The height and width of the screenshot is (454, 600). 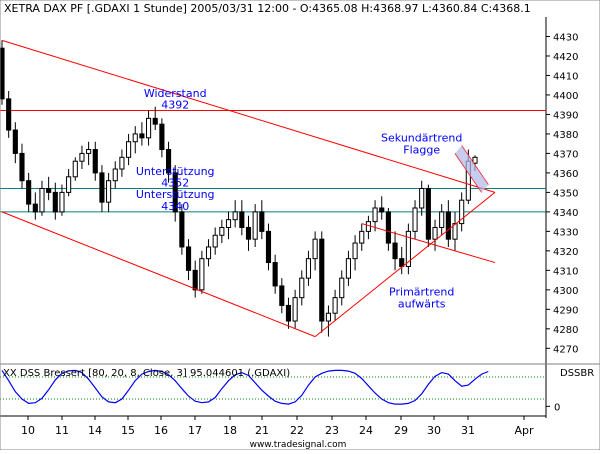 I want to click on annotation-label: 4340, so click(x=175, y=206).